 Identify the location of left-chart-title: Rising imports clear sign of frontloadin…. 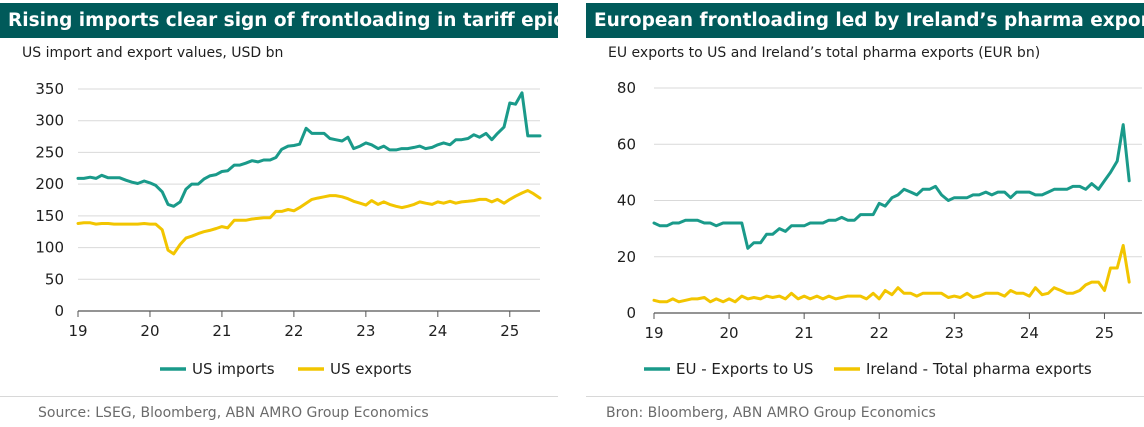
(279, 20).